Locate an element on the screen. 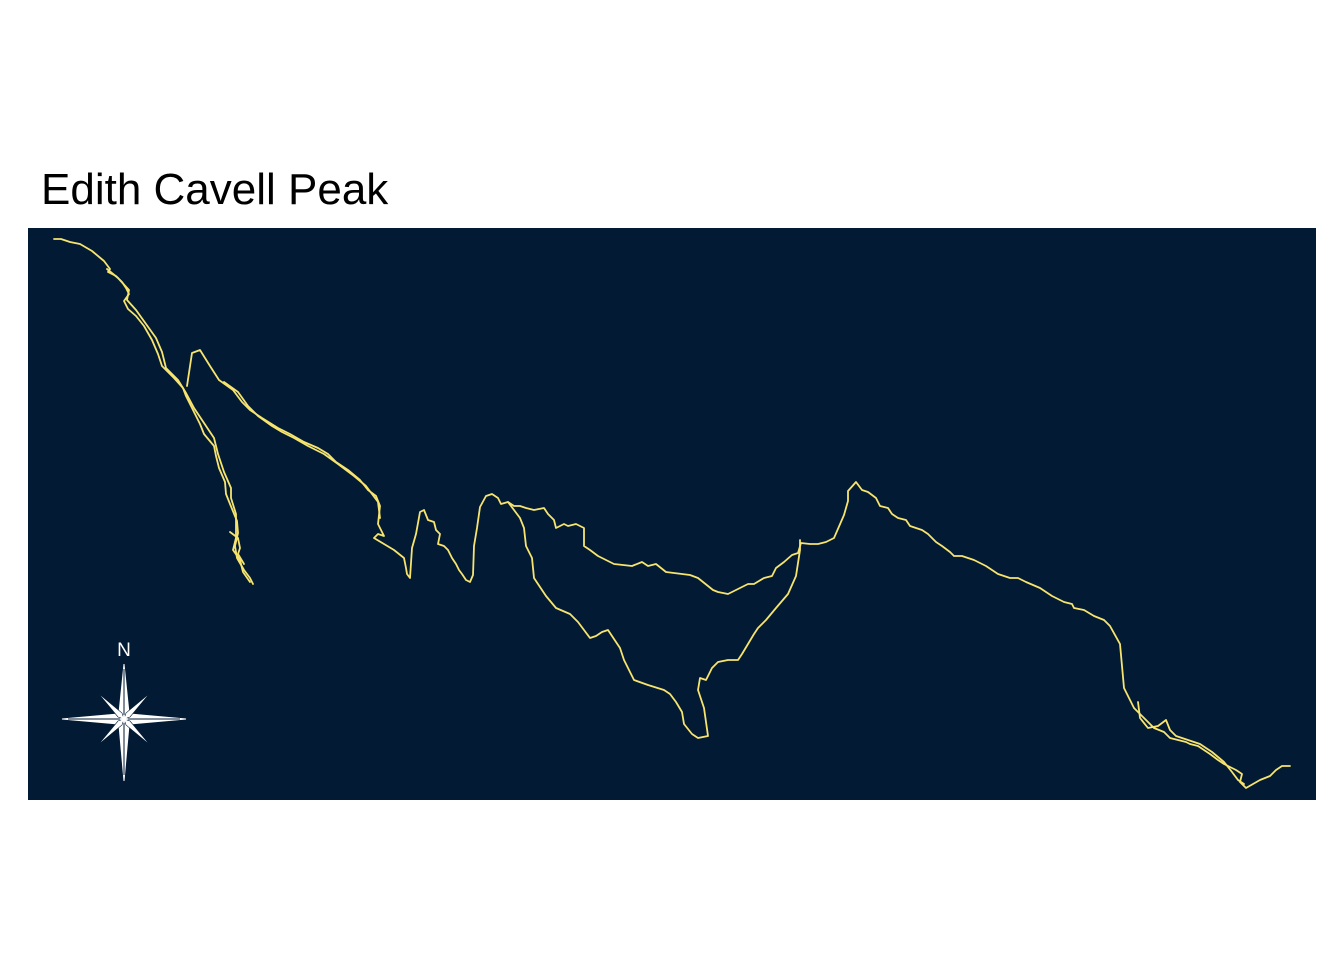 The width and height of the screenshot is (1344, 960). trail-route-west-spur is located at coordinates (237, 548).